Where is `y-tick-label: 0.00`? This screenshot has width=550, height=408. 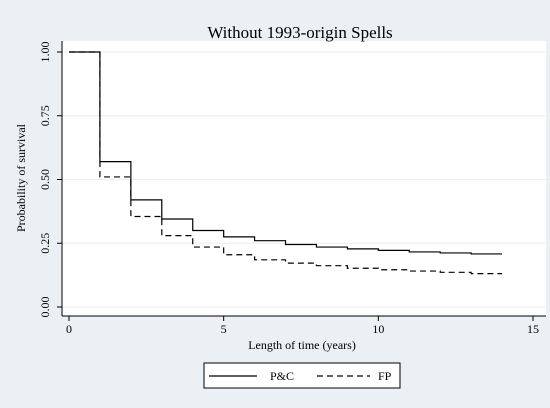
y-tick-label: 0.00 is located at coordinates (45, 307).